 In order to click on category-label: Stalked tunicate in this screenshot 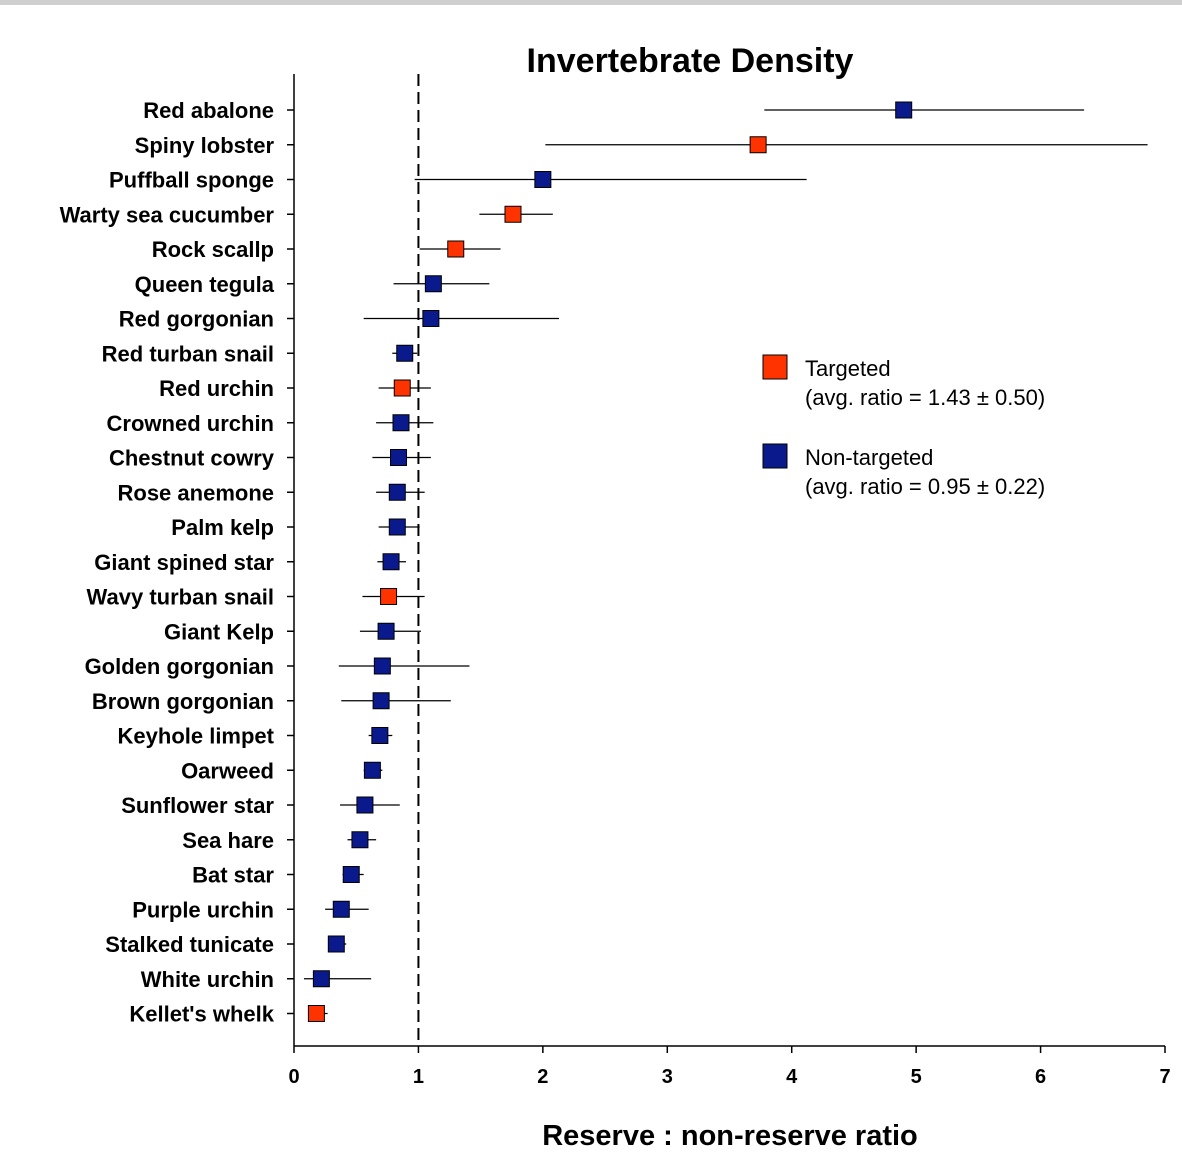, I will do `click(189, 944)`.